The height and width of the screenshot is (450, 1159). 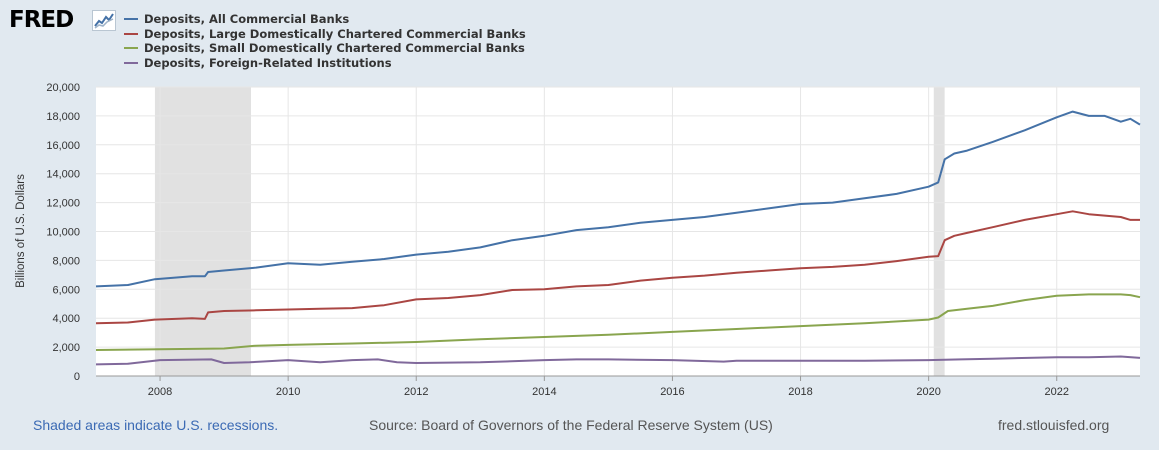 What do you see at coordinates (928, 392) in the screenshot?
I see `x-tick-label: 2020` at bounding box center [928, 392].